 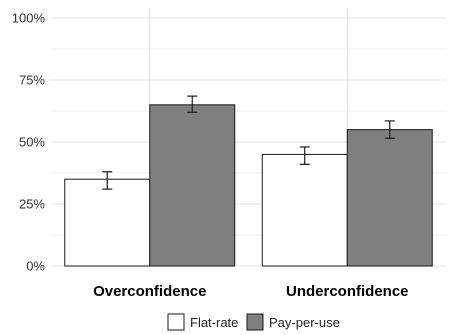 What do you see at coordinates (32, 142) in the screenshot?
I see `y-tick-label: 50%` at bounding box center [32, 142].